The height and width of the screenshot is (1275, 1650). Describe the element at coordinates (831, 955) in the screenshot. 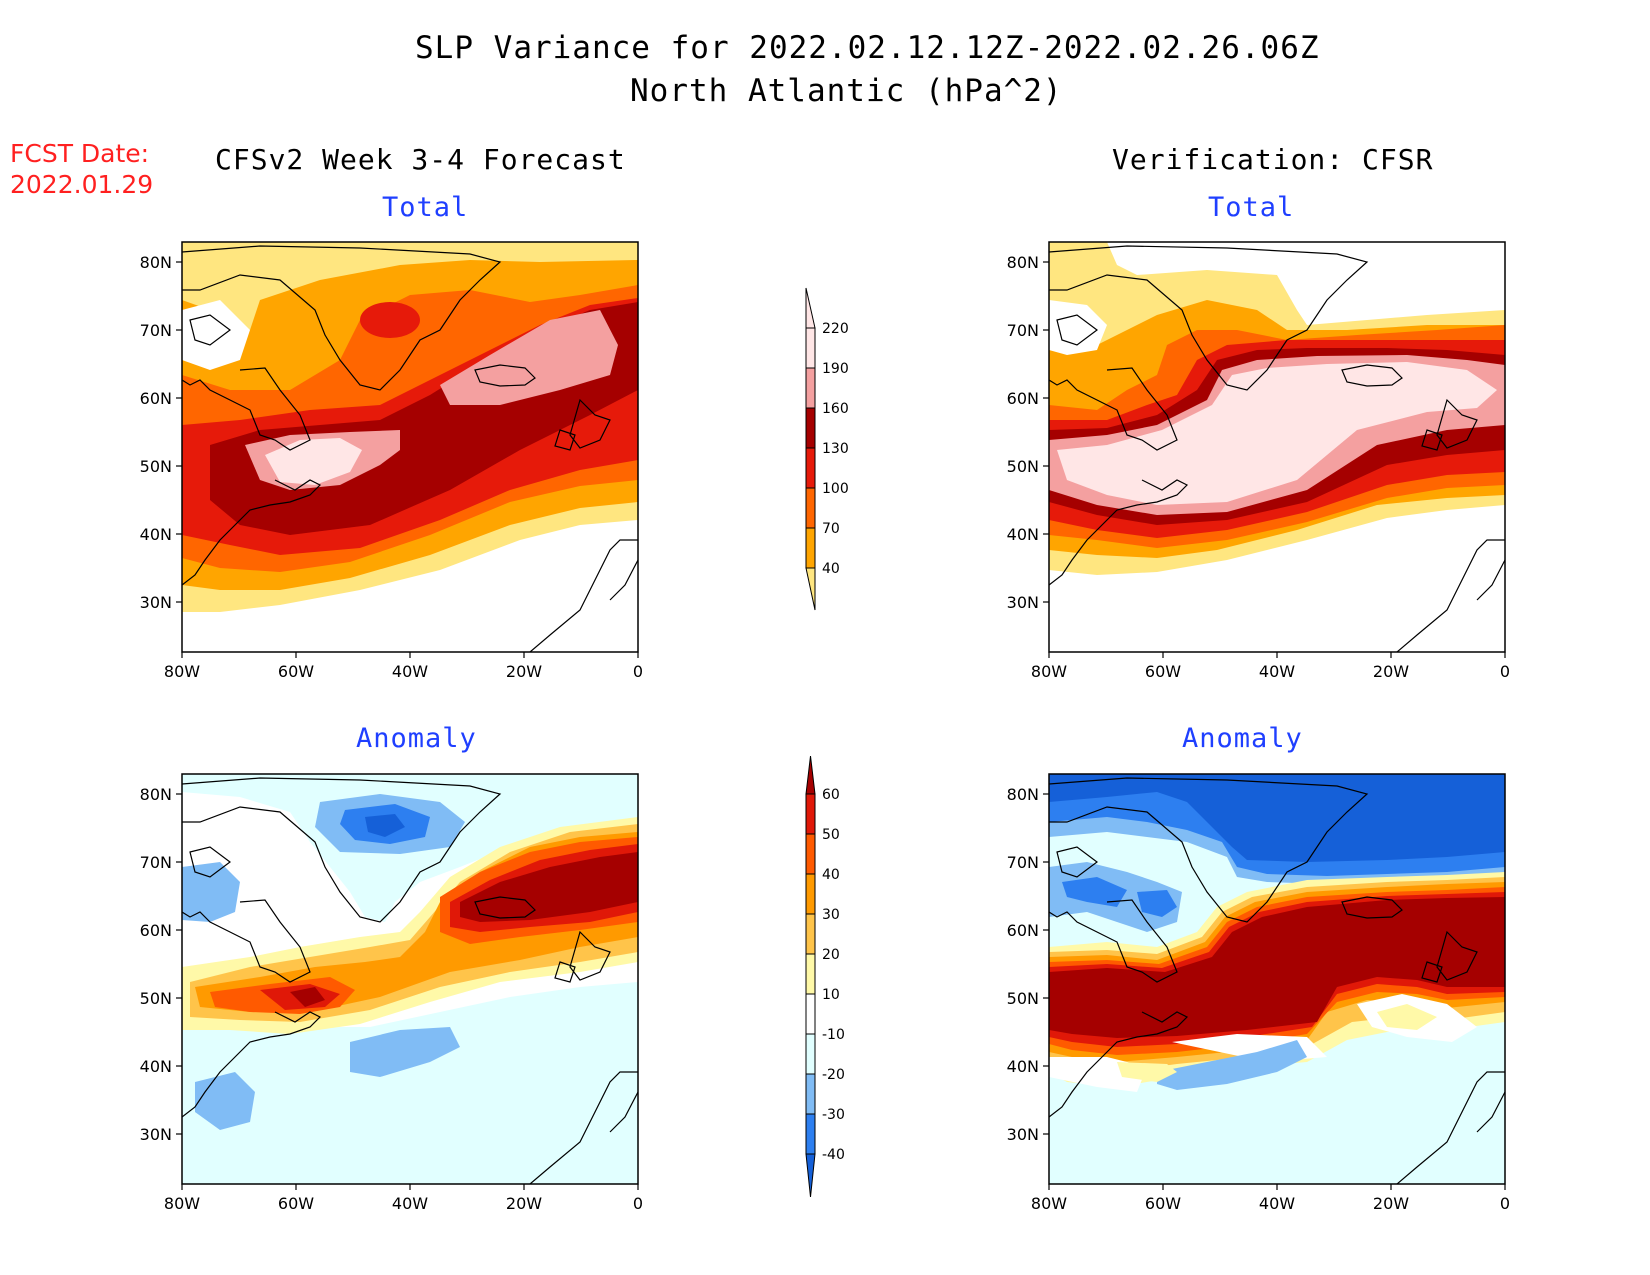

I see `colorbar-tick: 20` at that location.